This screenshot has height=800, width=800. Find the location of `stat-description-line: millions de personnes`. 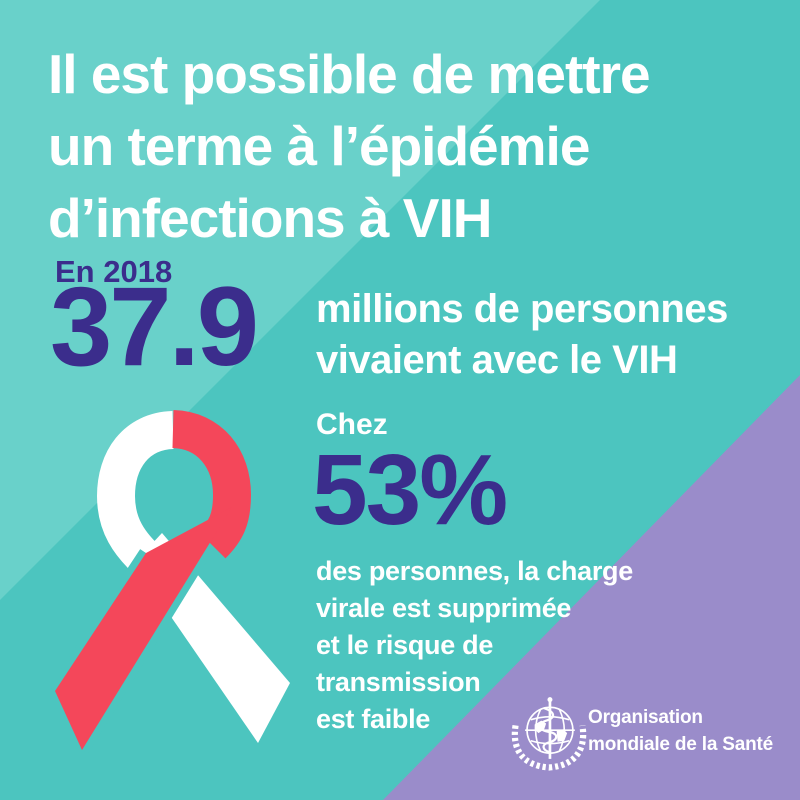

stat-description-line: millions de personnes is located at coordinates (522, 309).